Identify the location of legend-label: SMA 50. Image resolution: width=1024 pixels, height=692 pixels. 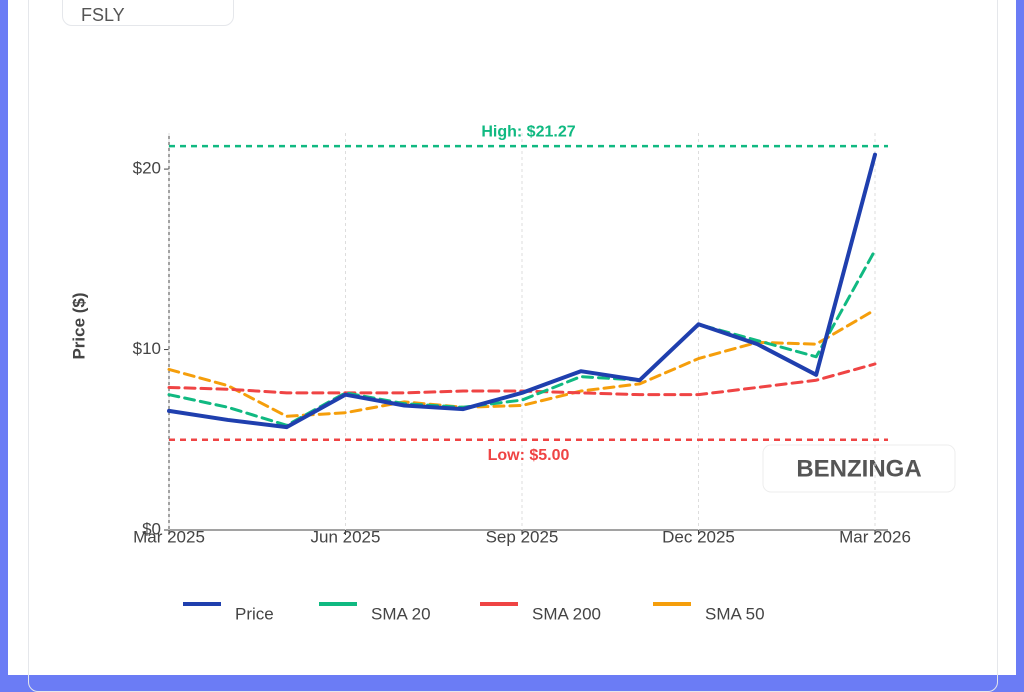
(735, 613).